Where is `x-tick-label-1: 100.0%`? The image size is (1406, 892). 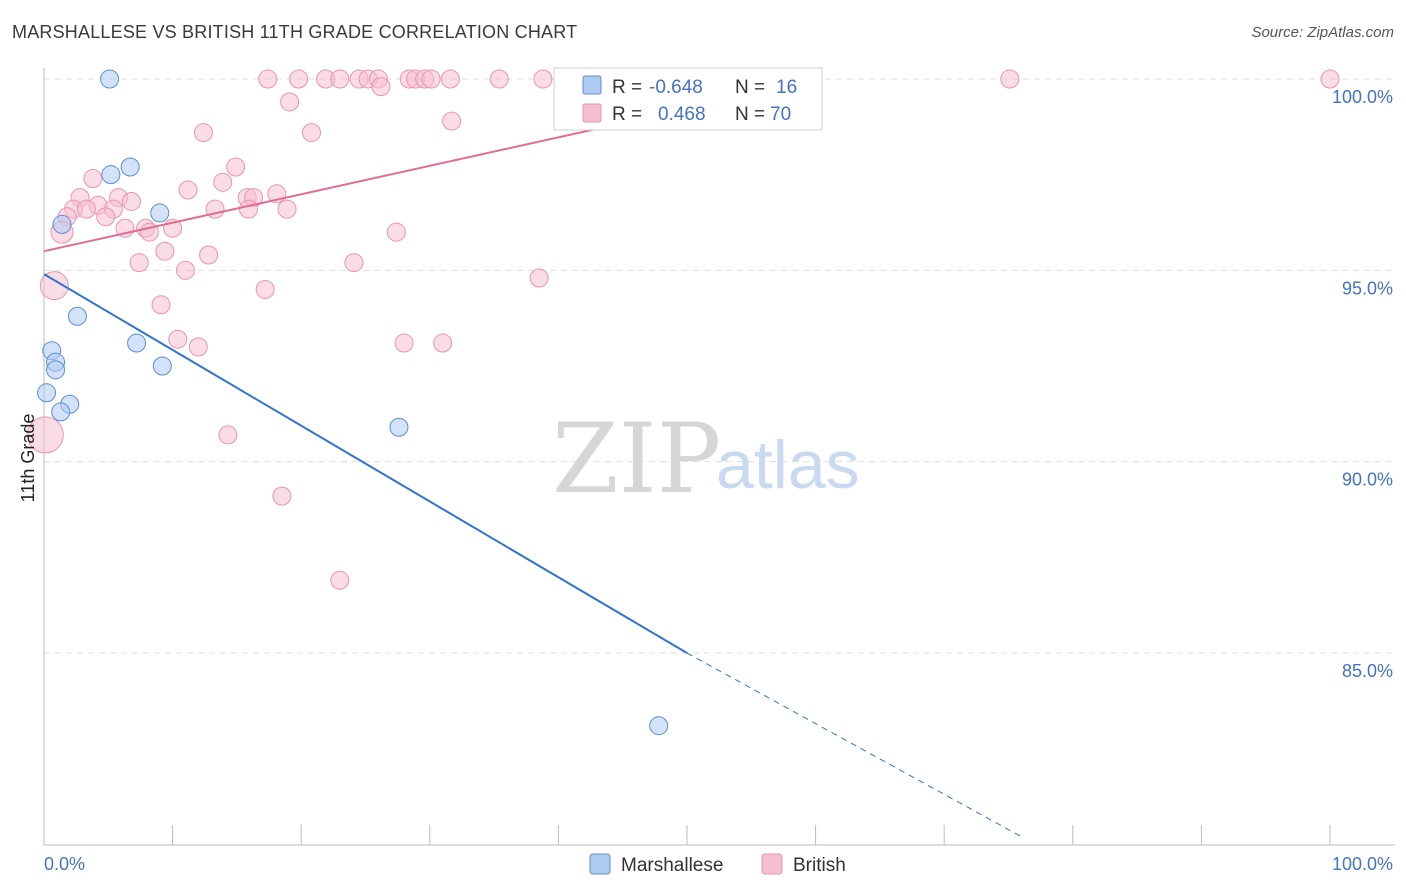
x-tick-label-1: 100.0% is located at coordinates (1362, 864).